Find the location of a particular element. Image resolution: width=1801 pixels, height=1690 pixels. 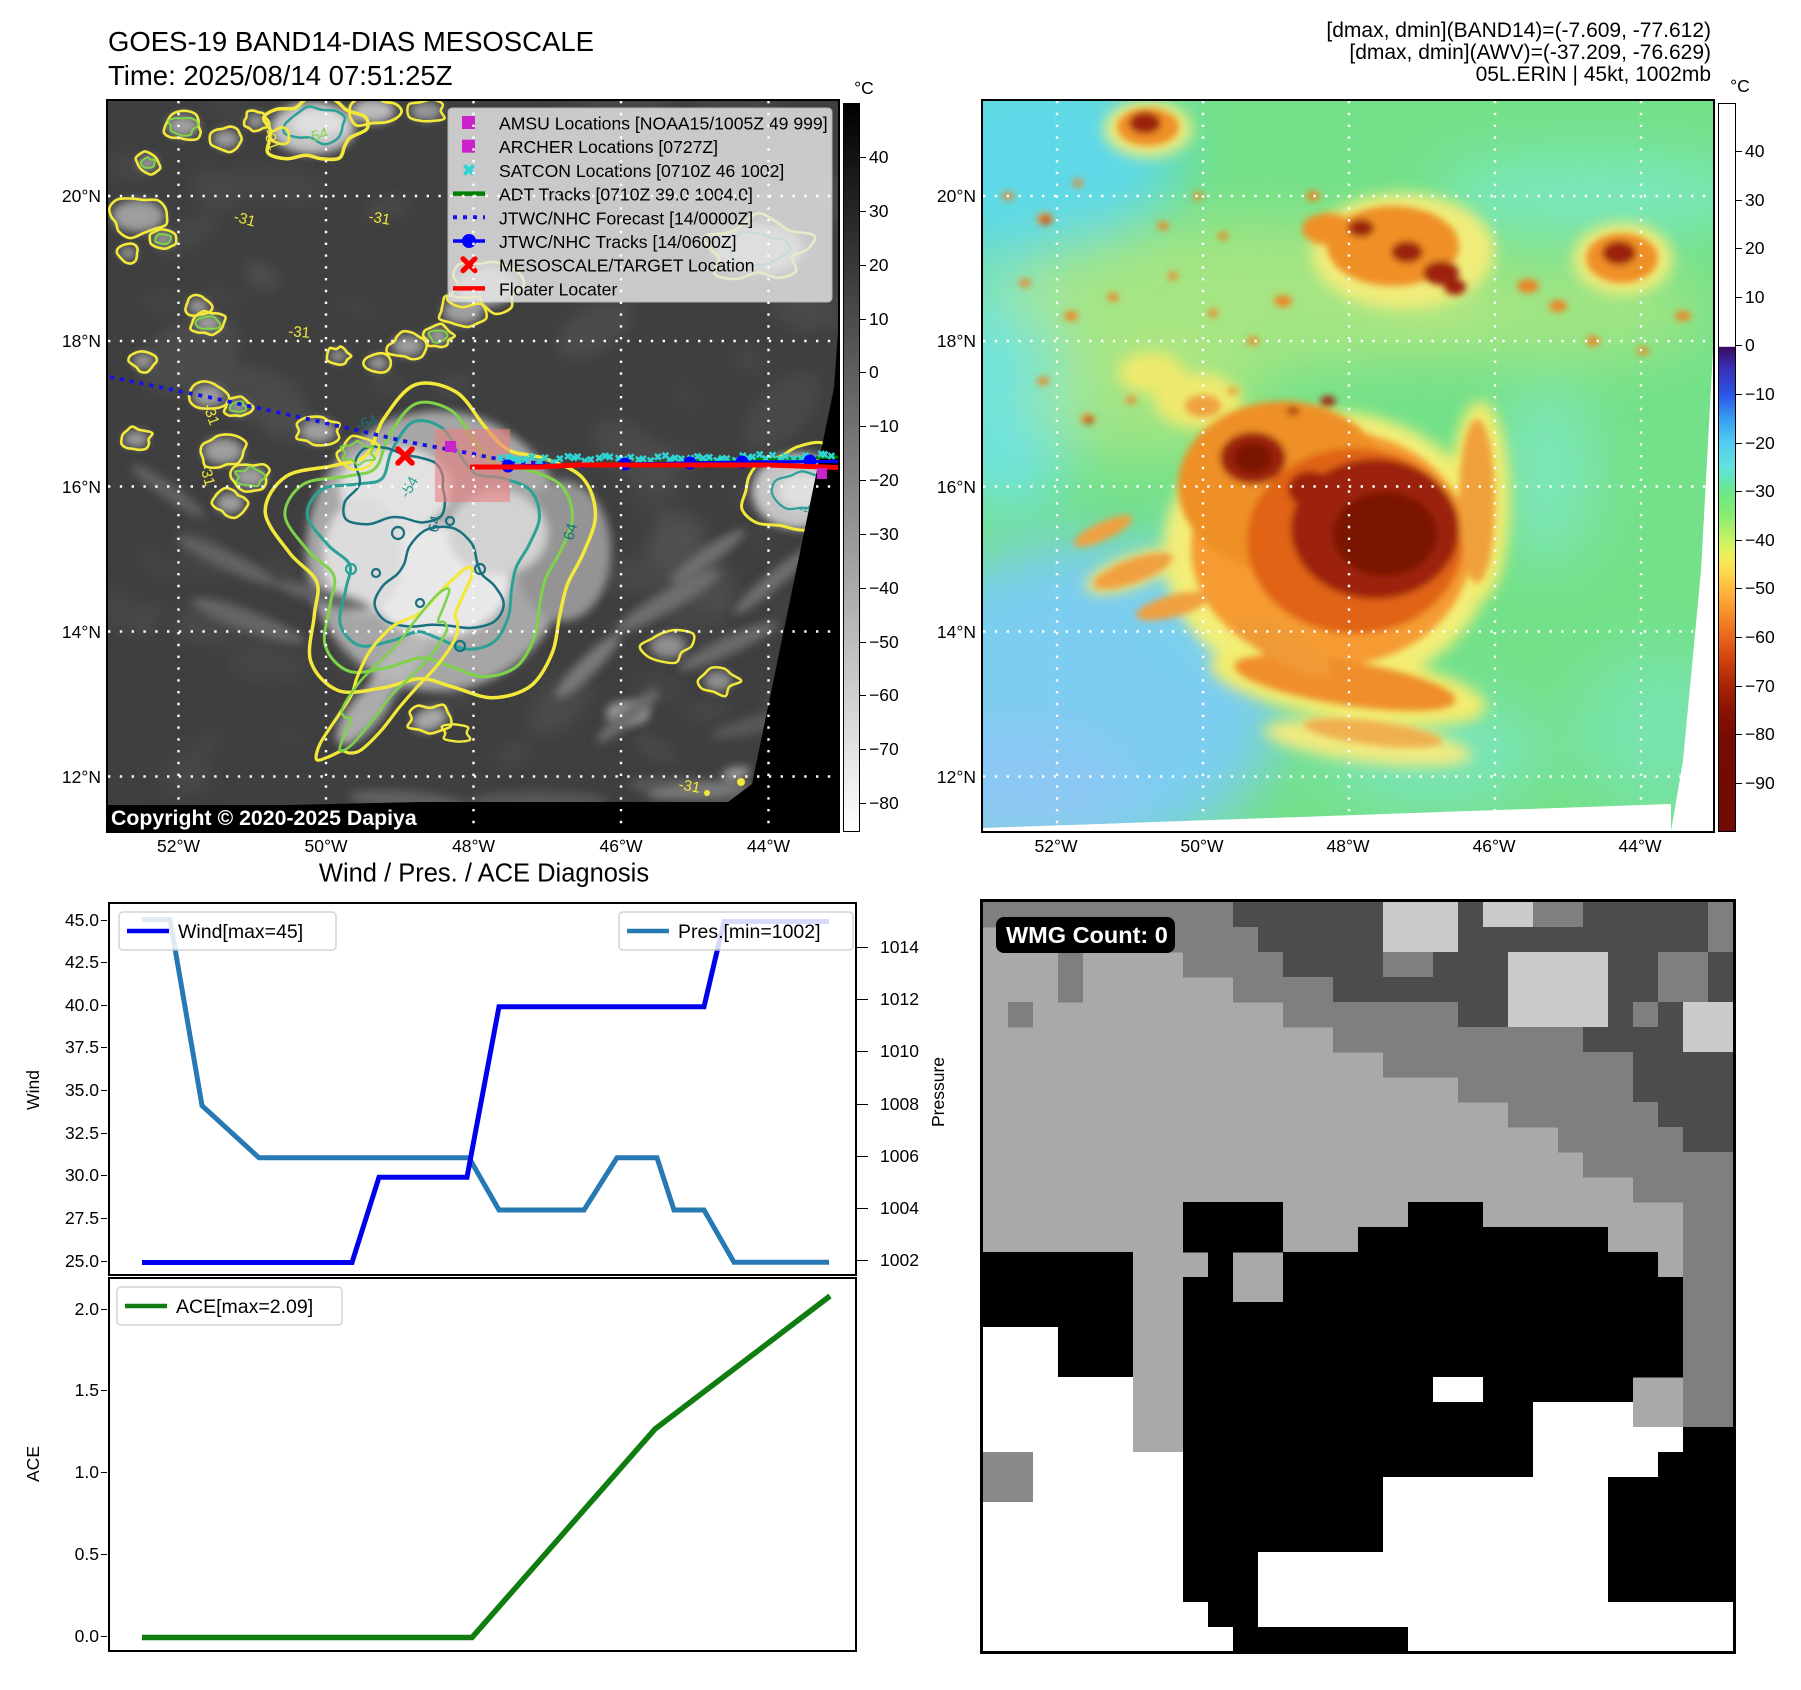

svg-text: JTWC/NHC Tracks [14/0600Z] is located at coordinates (618, 242).